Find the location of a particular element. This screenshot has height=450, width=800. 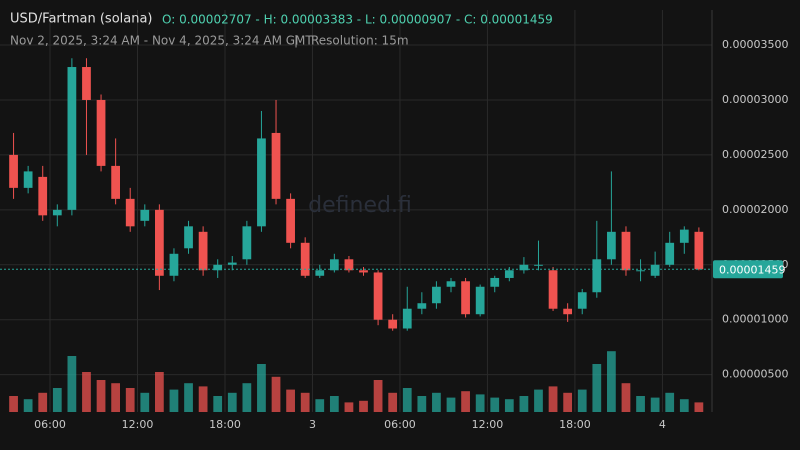

resolution: Resolution: 15m is located at coordinates (360, 41).